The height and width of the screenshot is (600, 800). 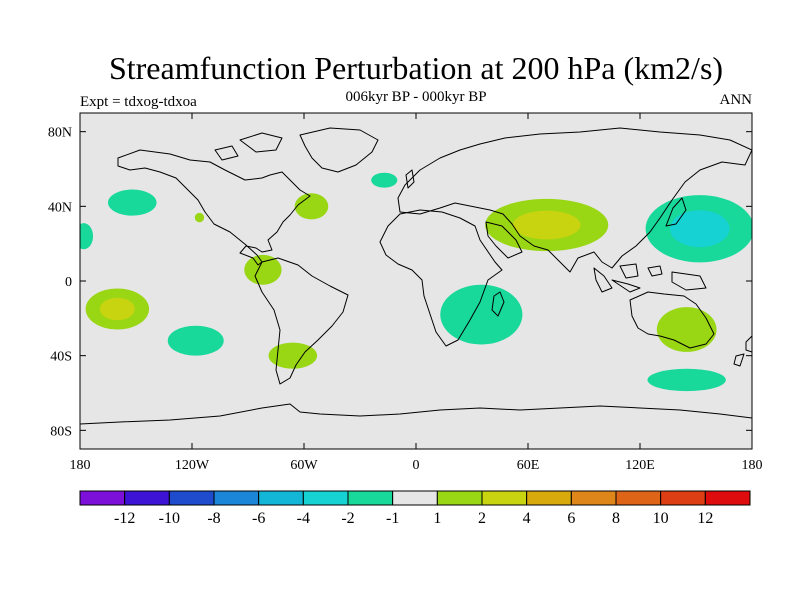 I want to click on y-tick-label: 40N, so click(x=60, y=207).